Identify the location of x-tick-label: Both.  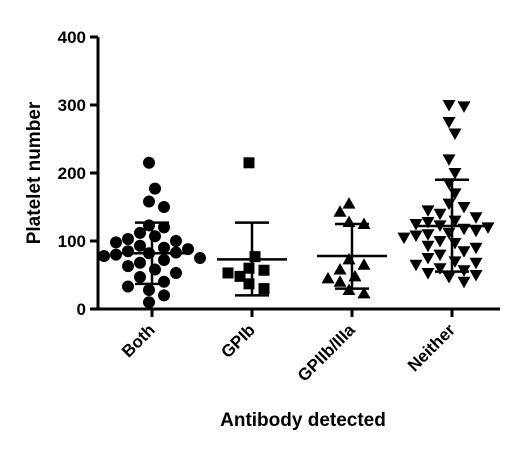
(138, 340).